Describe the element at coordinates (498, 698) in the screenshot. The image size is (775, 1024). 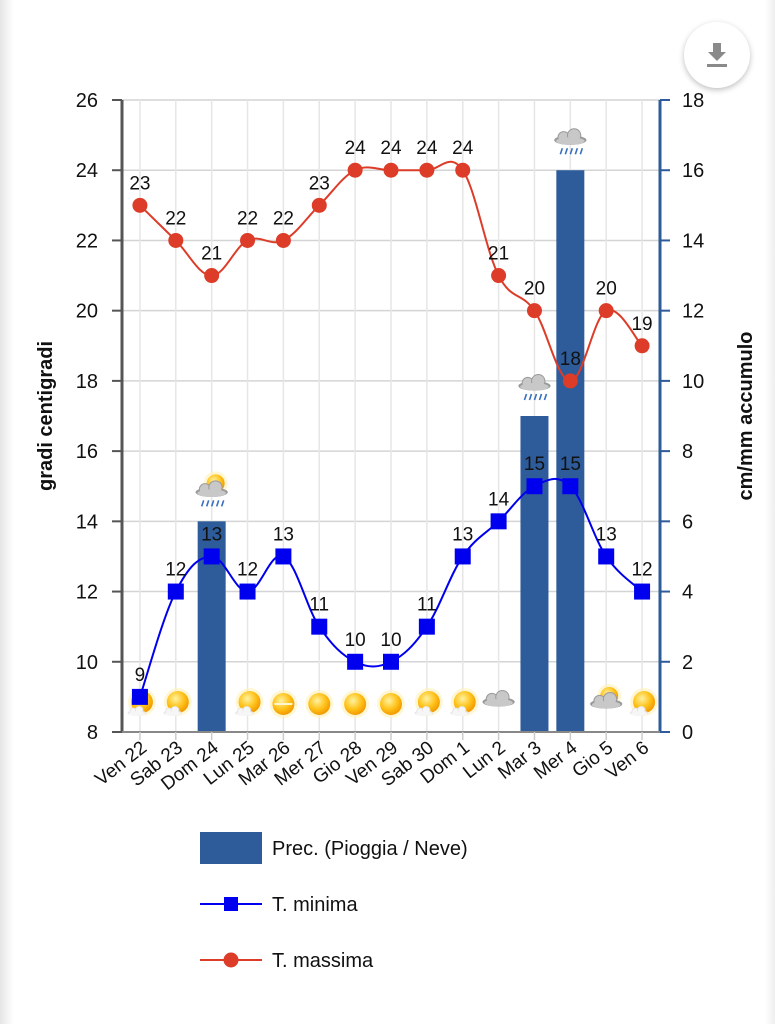
I see `cloudy-icon` at that location.